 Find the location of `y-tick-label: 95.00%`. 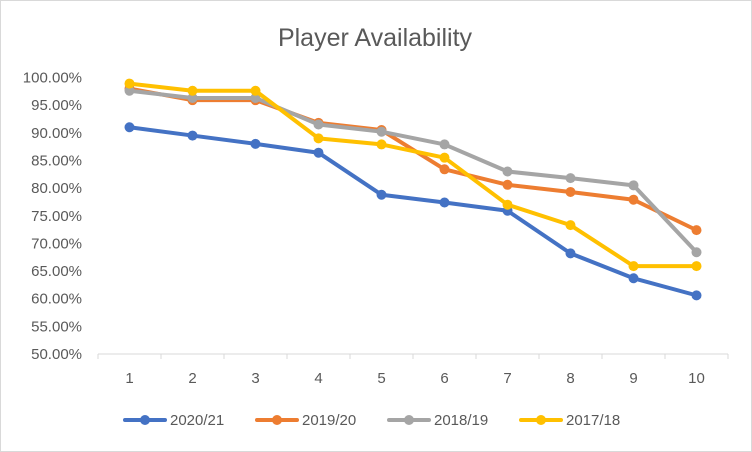

y-tick-label: 95.00% is located at coordinates (56, 105).